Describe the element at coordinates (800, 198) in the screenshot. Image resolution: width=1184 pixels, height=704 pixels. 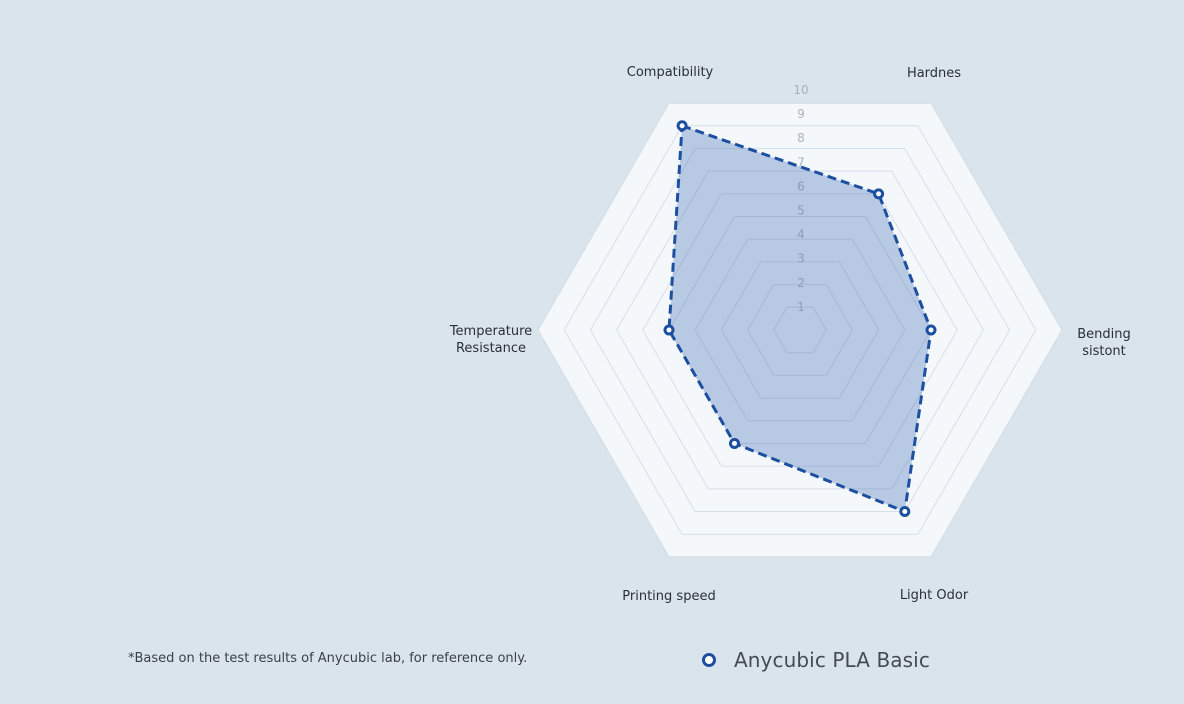
I see `radar-tick-labels: 1 2 3 4 5 6 7 8 9 10` at that location.